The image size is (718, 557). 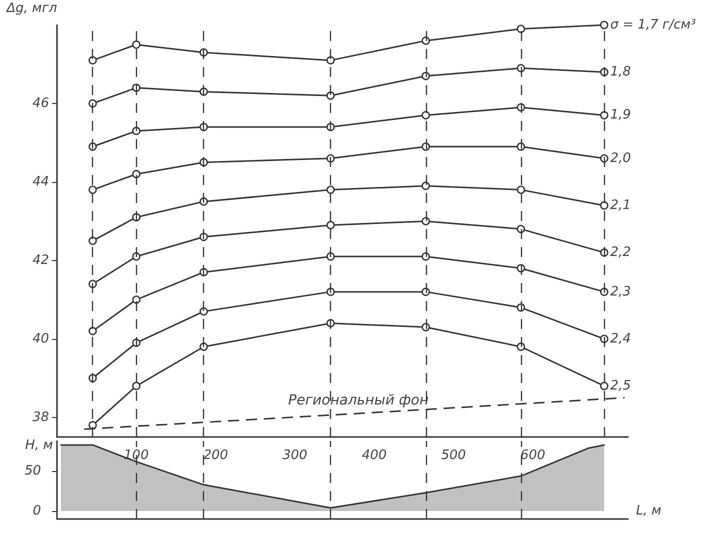 What do you see at coordinates (215, 455) in the screenshot?
I see `x-tick-label: 200` at bounding box center [215, 455].